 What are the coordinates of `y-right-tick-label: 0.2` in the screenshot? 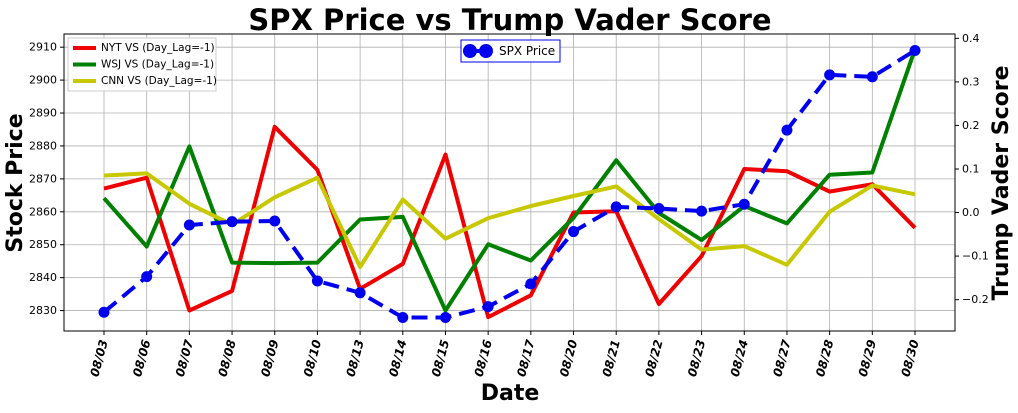 It's located at (971, 125).